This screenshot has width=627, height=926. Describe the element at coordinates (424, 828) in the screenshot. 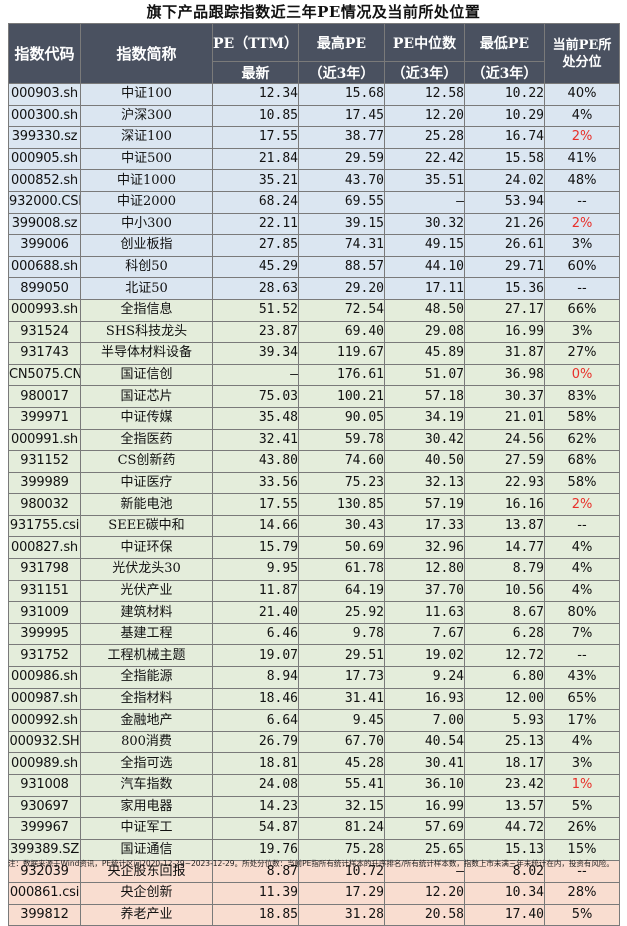

I see `median-pe-cell: 57.69` at that location.